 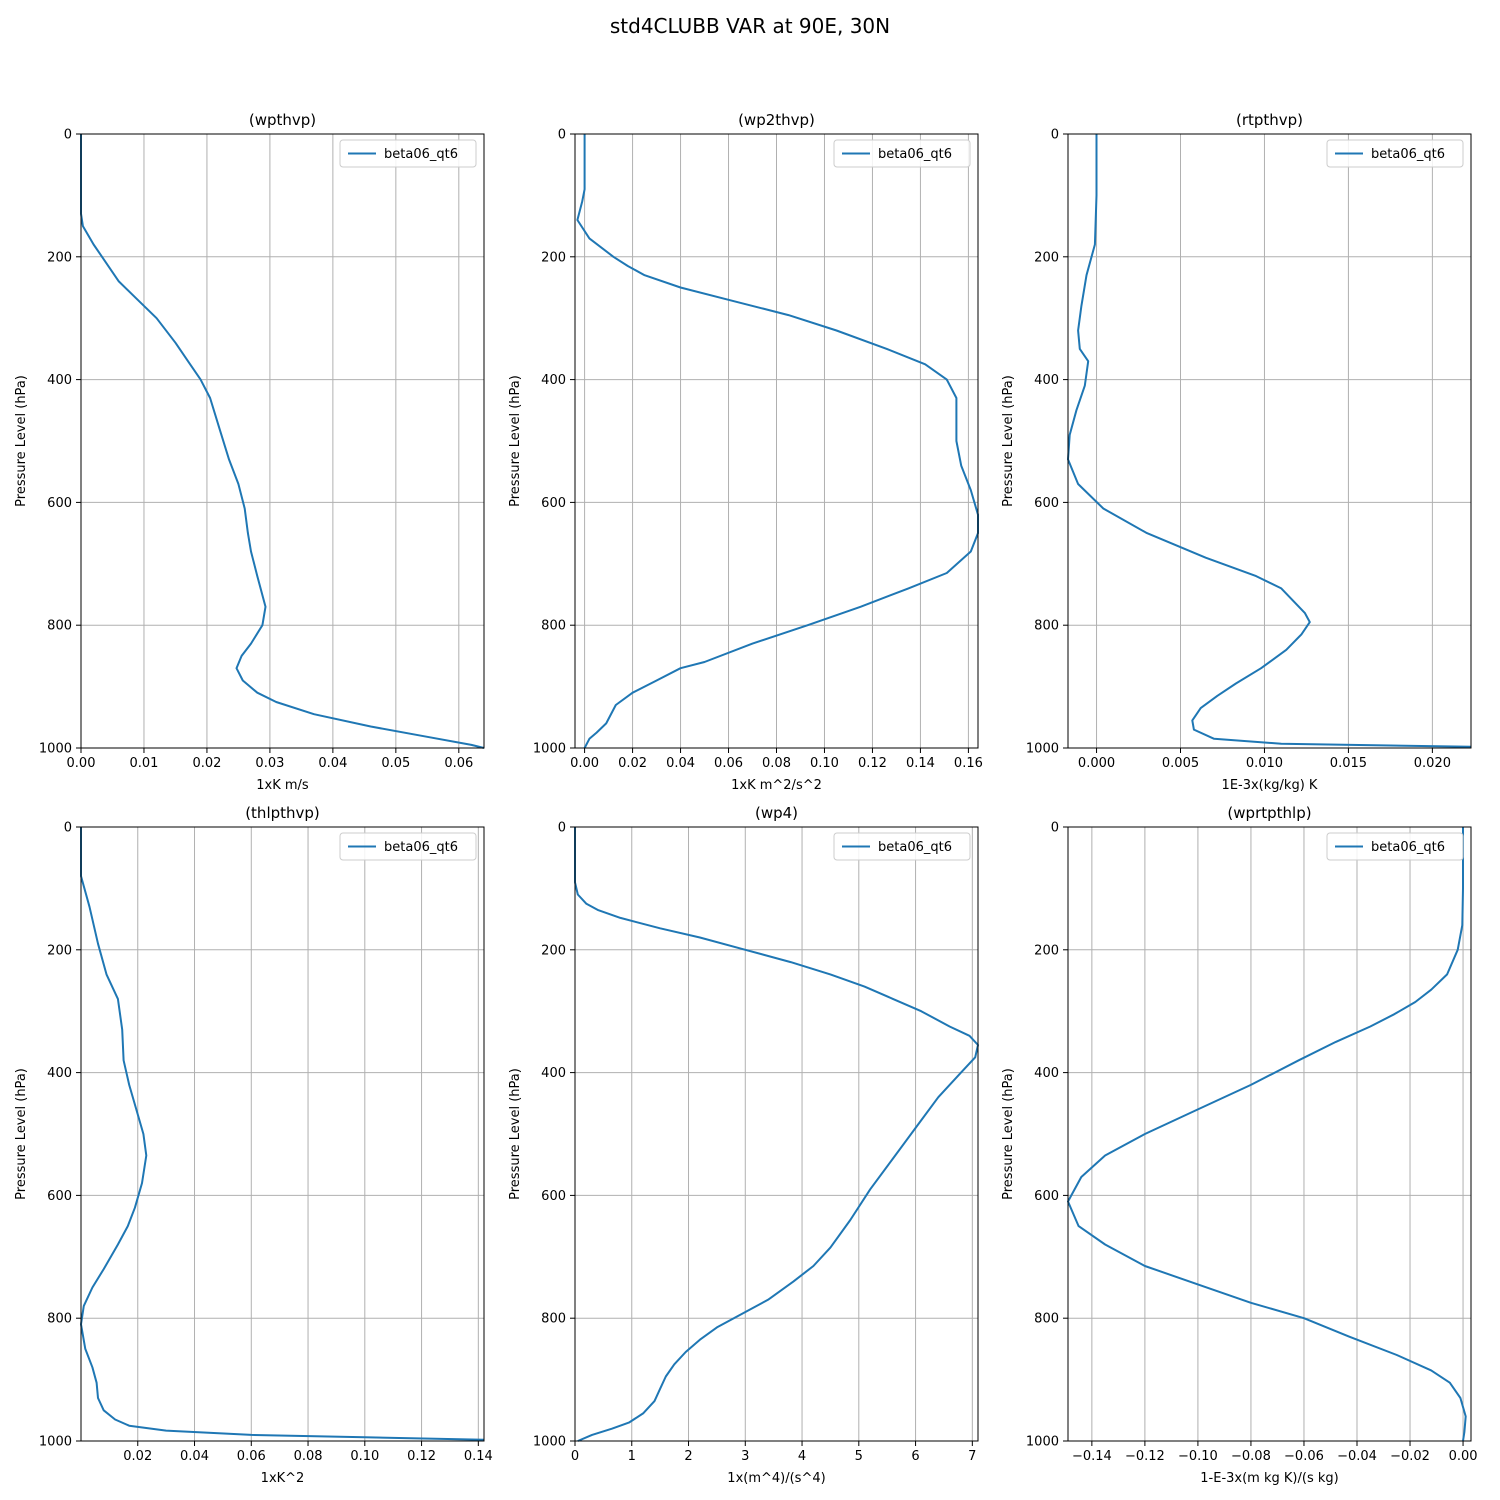 I want to click on x-tick-label: 0.015, so click(x=1348, y=763).